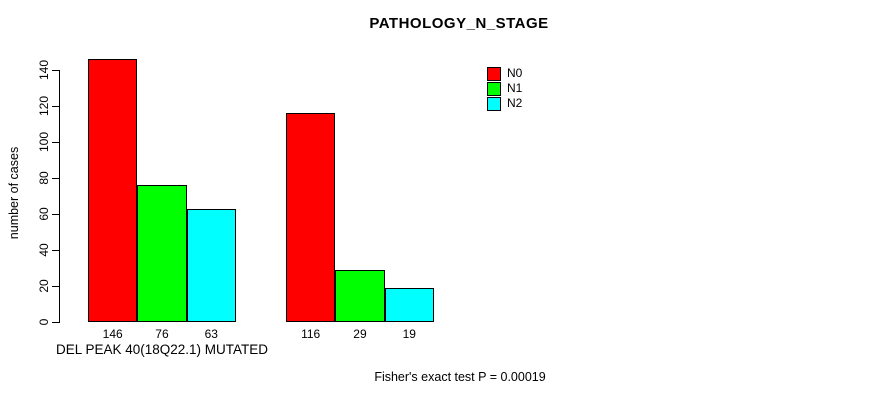 This screenshot has height=400, width=890. Describe the element at coordinates (504, 73) in the screenshot. I see `legend-item-n0: N0` at that location.